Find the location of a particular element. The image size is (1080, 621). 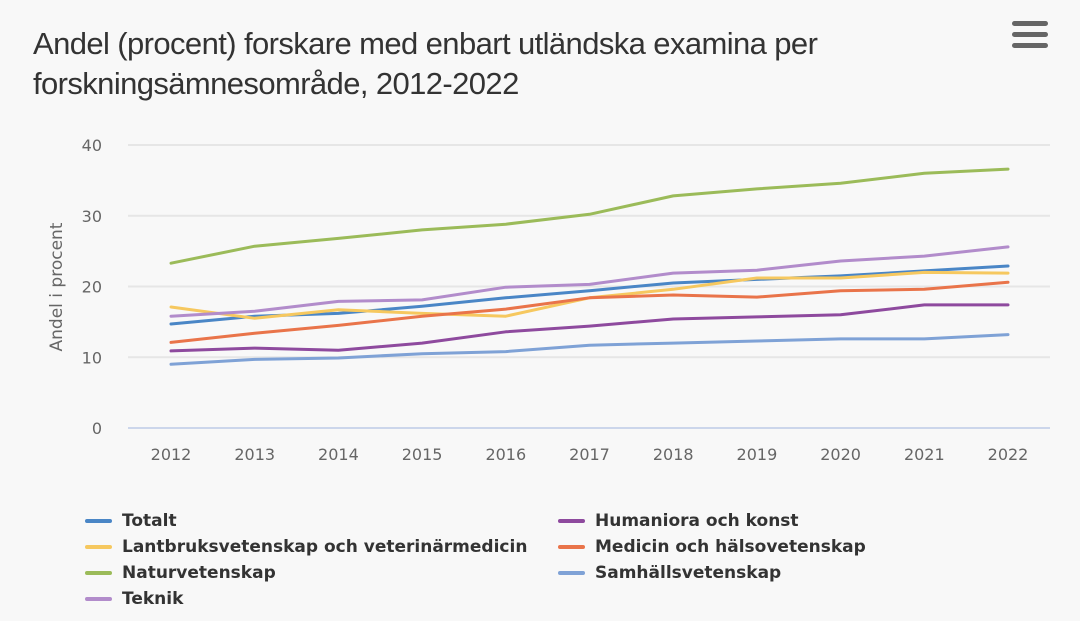

y-tick-label: 10 is located at coordinates (92, 357).